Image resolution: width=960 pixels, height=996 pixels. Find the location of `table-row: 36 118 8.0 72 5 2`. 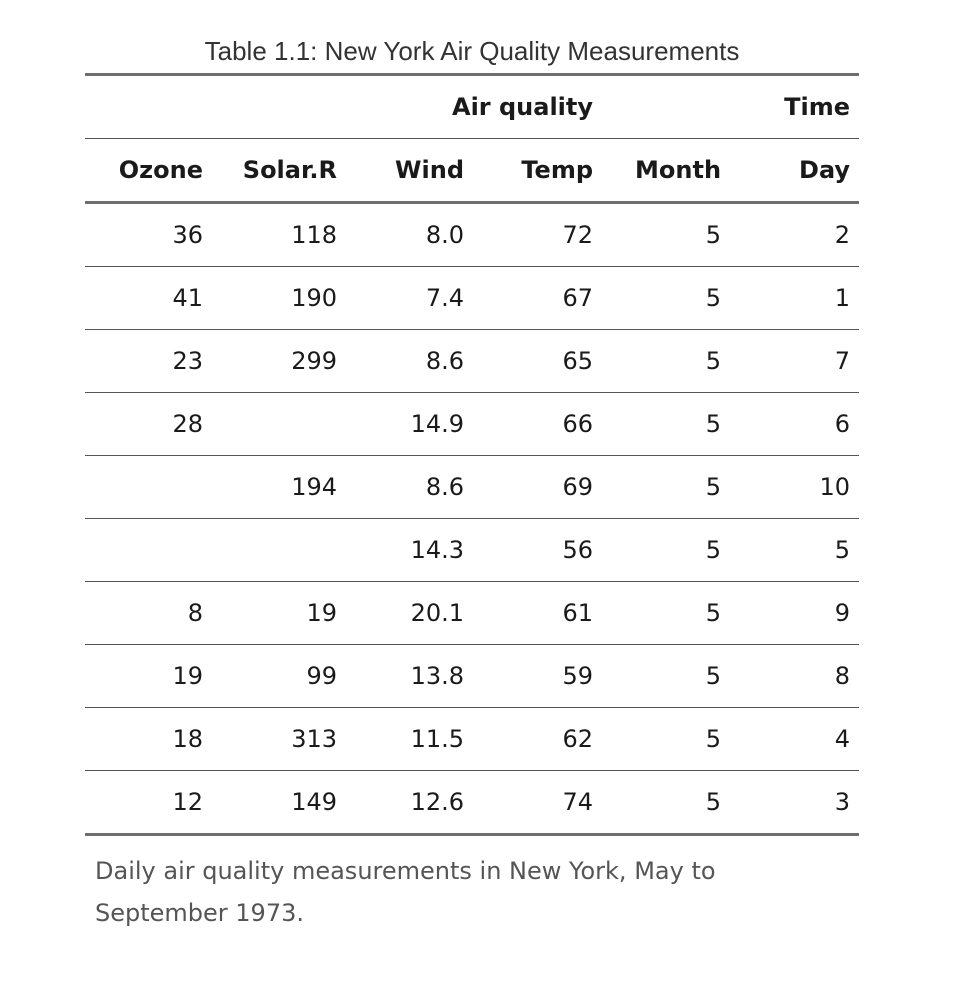

table-row: 36 118 8.0 72 5 2 is located at coordinates (472, 234).